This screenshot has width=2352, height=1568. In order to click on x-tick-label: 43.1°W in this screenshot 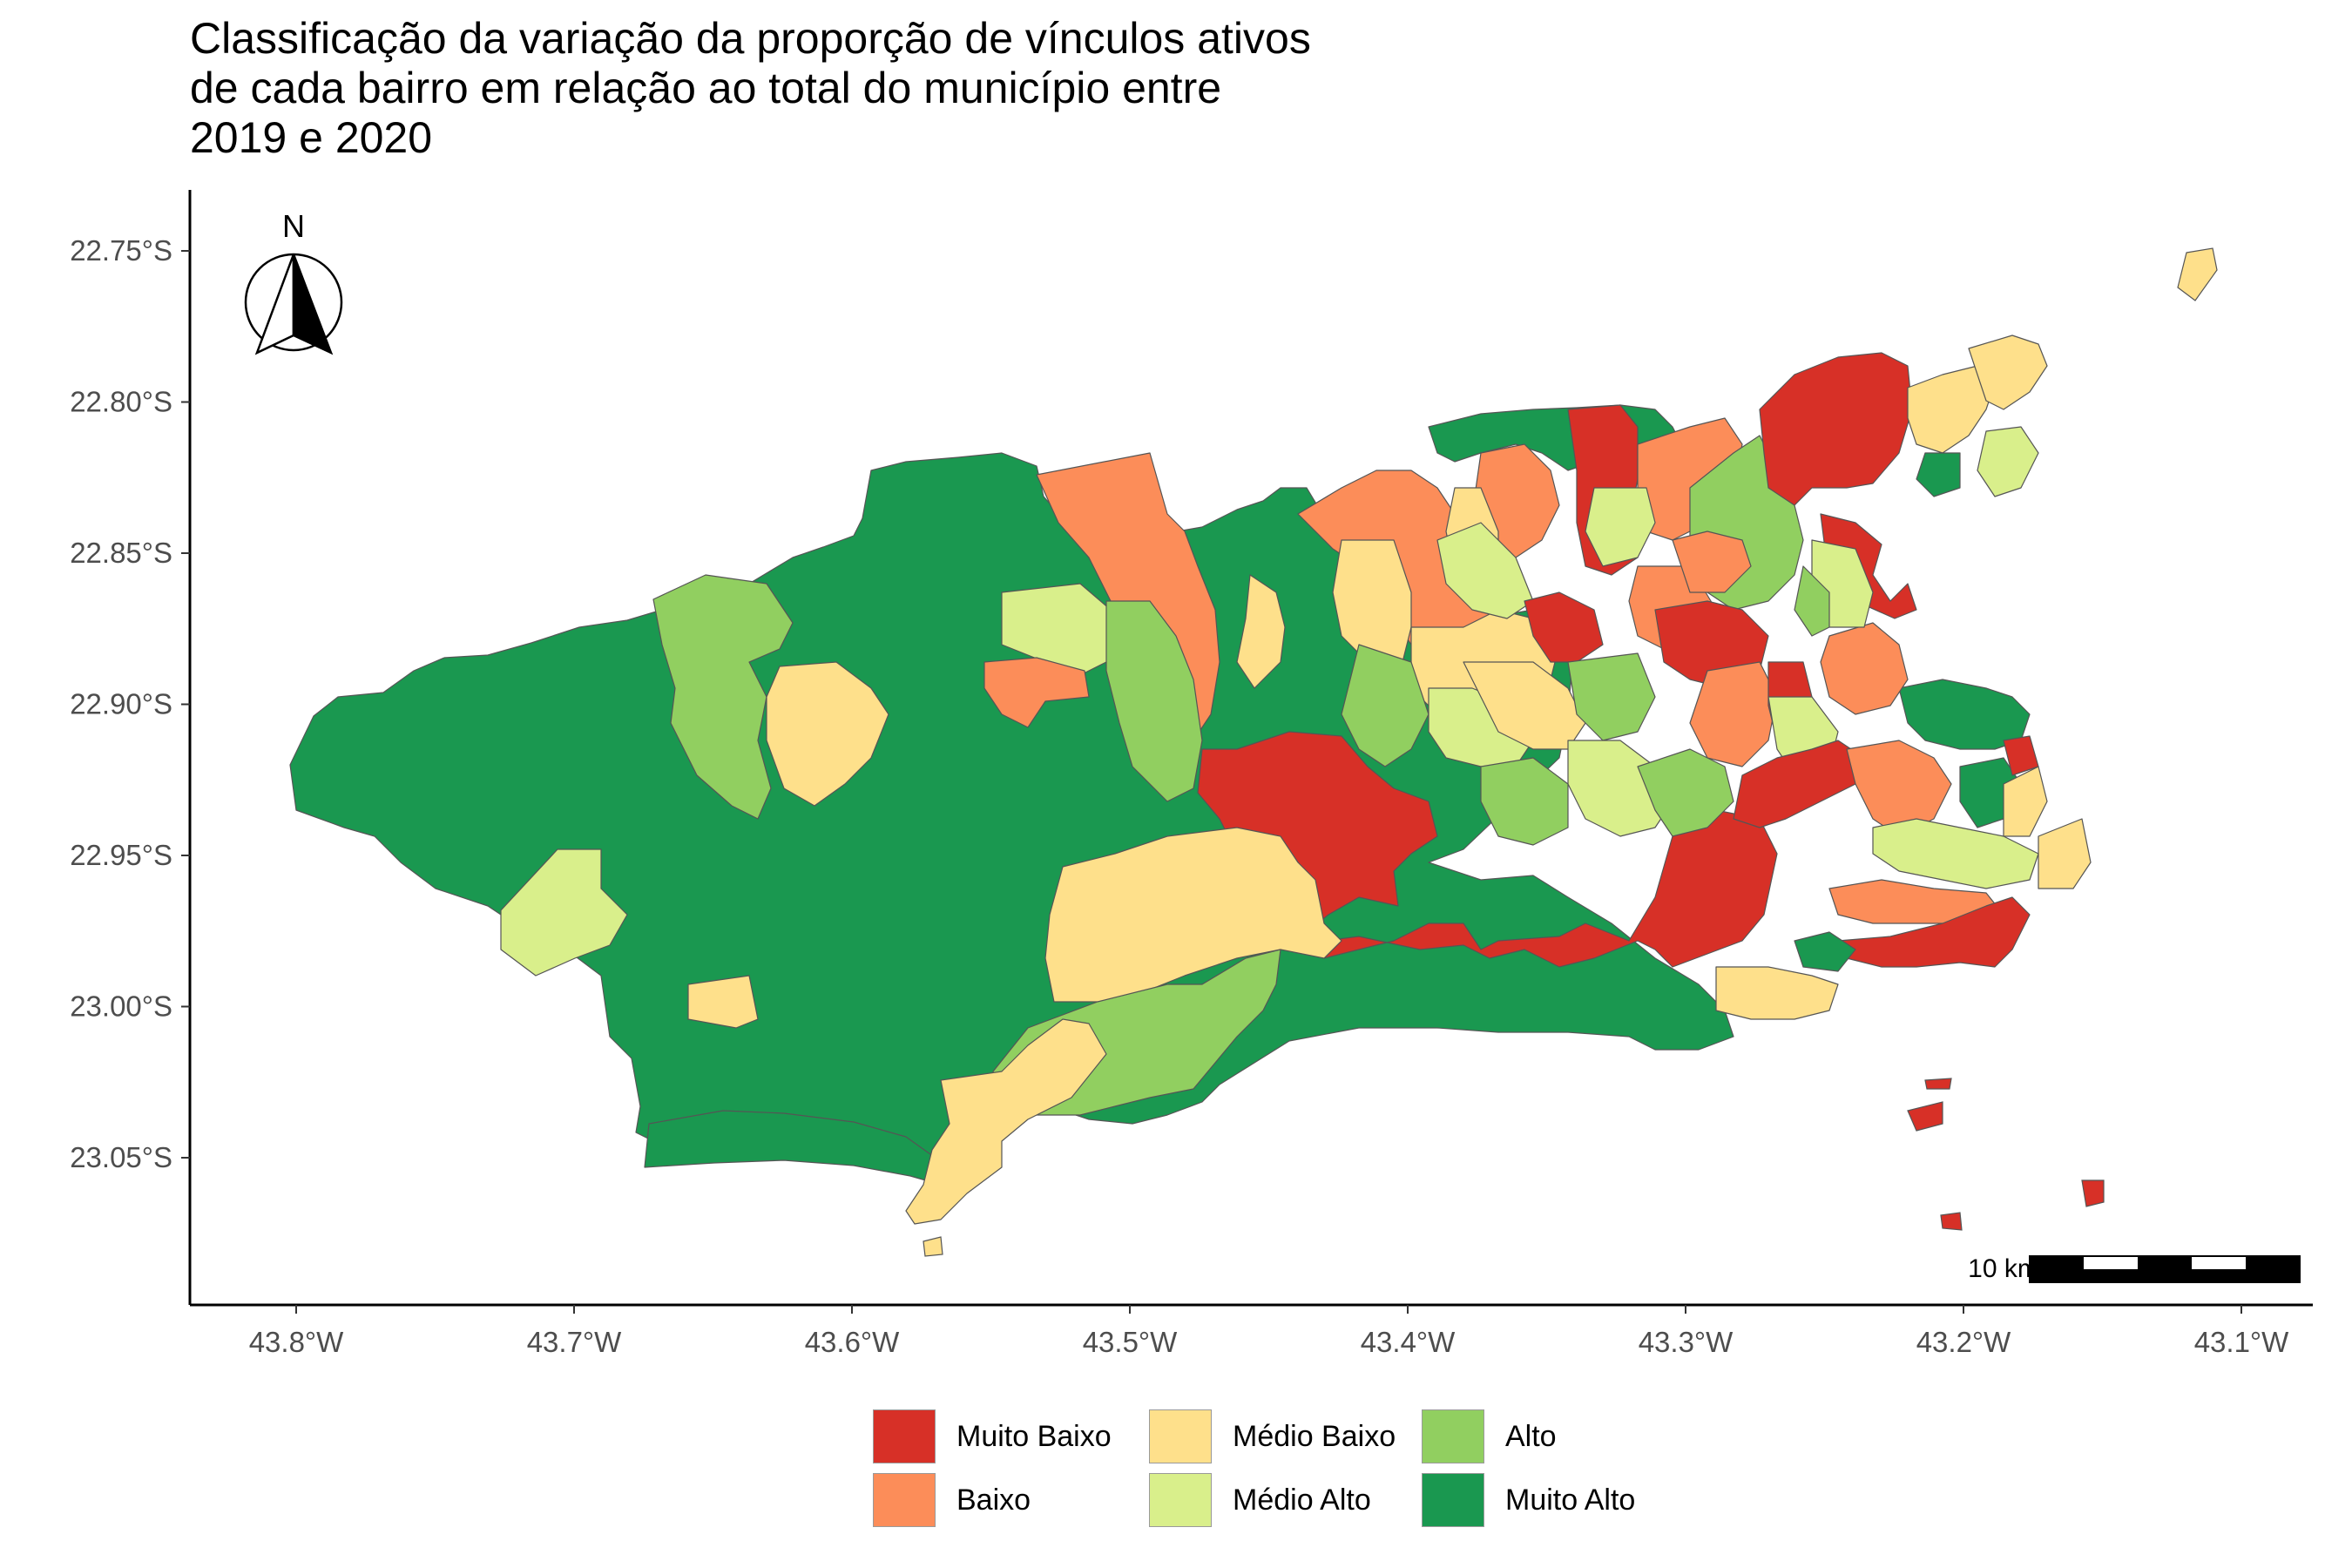, I will do `click(2241, 1342)`.